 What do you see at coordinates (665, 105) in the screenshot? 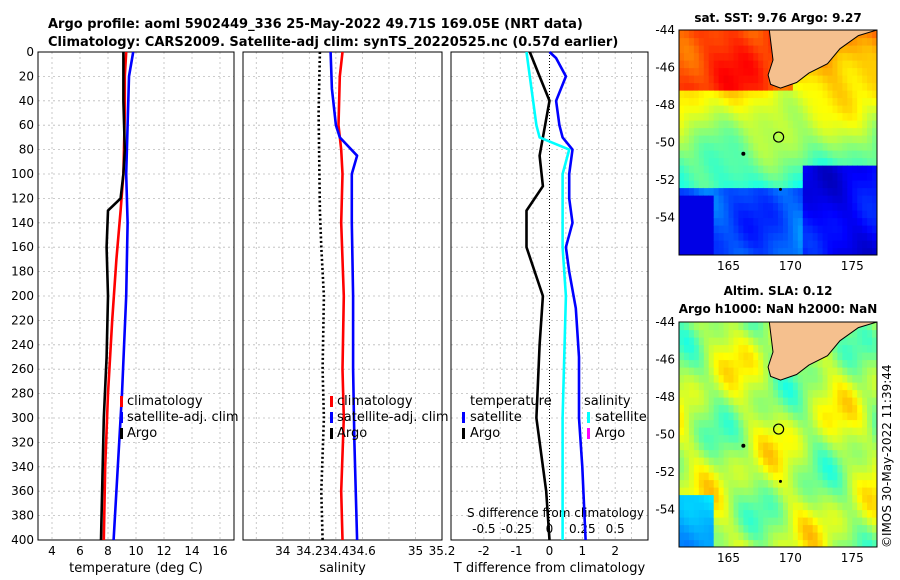
I see `map-y-tick-label: -48` at bounding box center [665, 105].